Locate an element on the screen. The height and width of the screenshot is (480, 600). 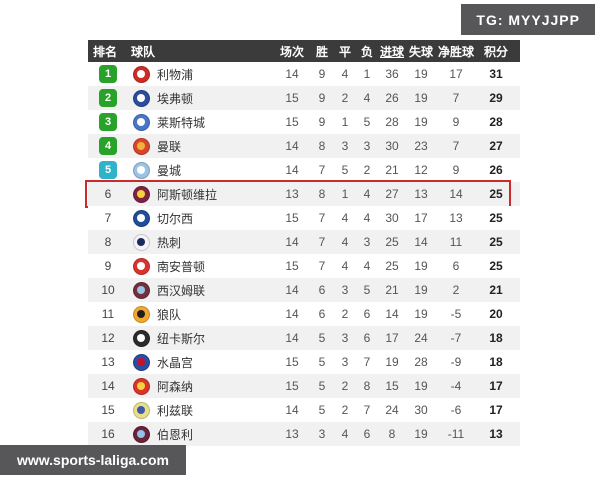
team-name-link: 阿森纳 is located at coordinates (175, 386).